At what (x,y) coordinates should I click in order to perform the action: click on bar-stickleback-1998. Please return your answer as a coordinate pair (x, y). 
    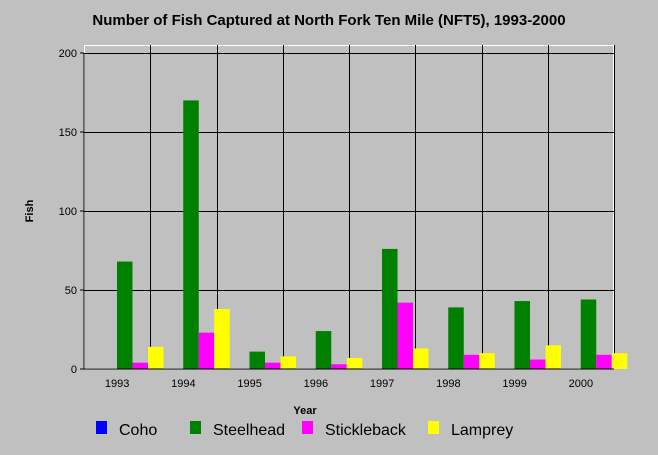
    Looking at the image, I should click on (471, 361).